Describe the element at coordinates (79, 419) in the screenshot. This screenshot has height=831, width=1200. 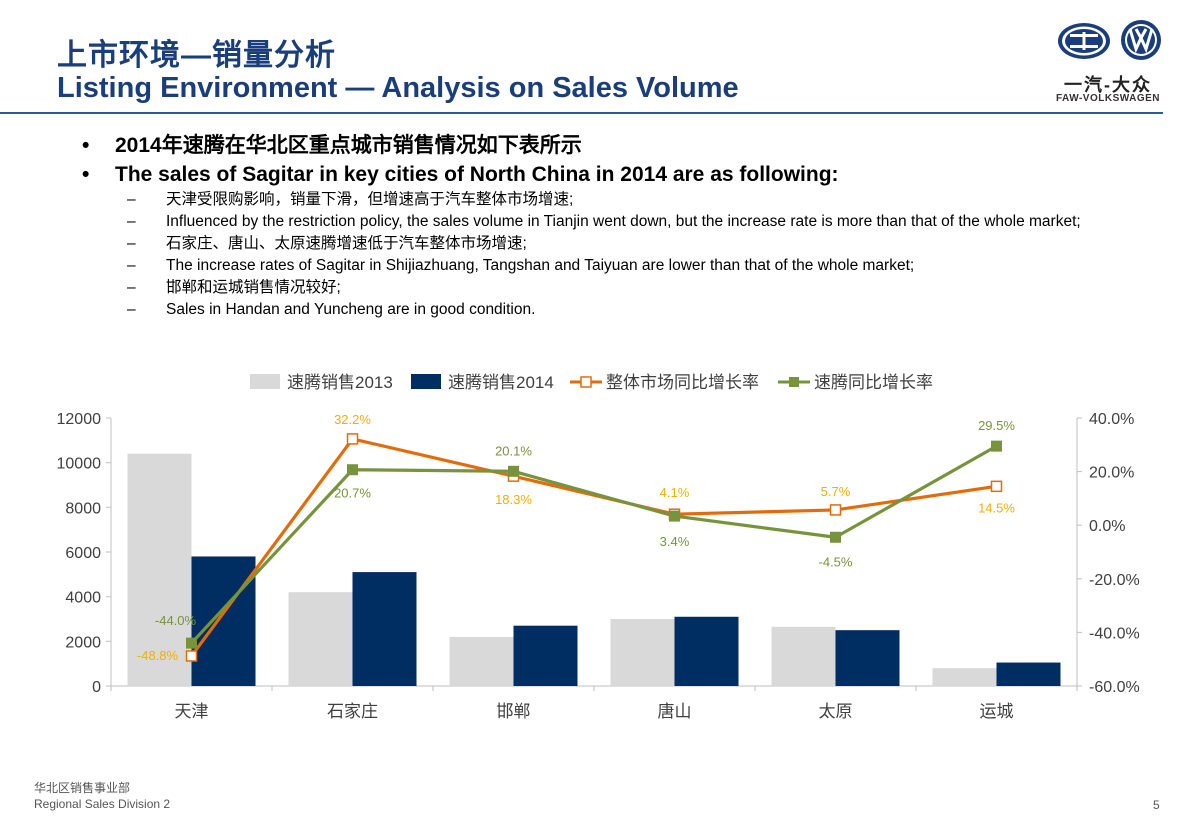
I see `y-left-tick-label: 12000` at that location.